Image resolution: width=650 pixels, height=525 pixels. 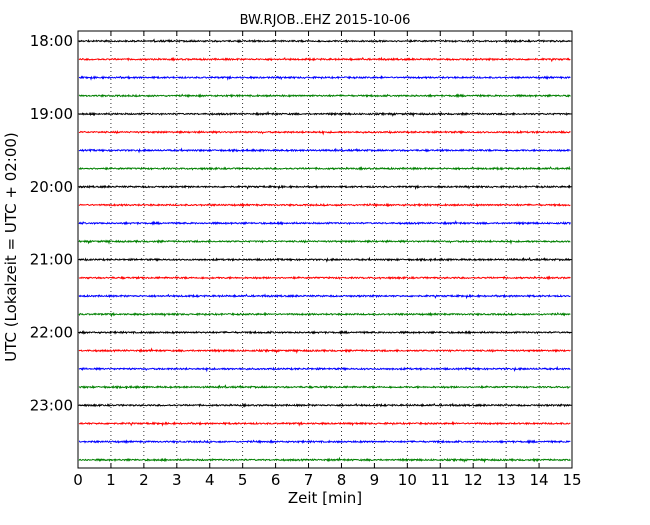 What do you see at coordinates (325, 498) in the screenshot?
I see `x-axis-label: Zeit [min]` at bounding box center [325, 498].